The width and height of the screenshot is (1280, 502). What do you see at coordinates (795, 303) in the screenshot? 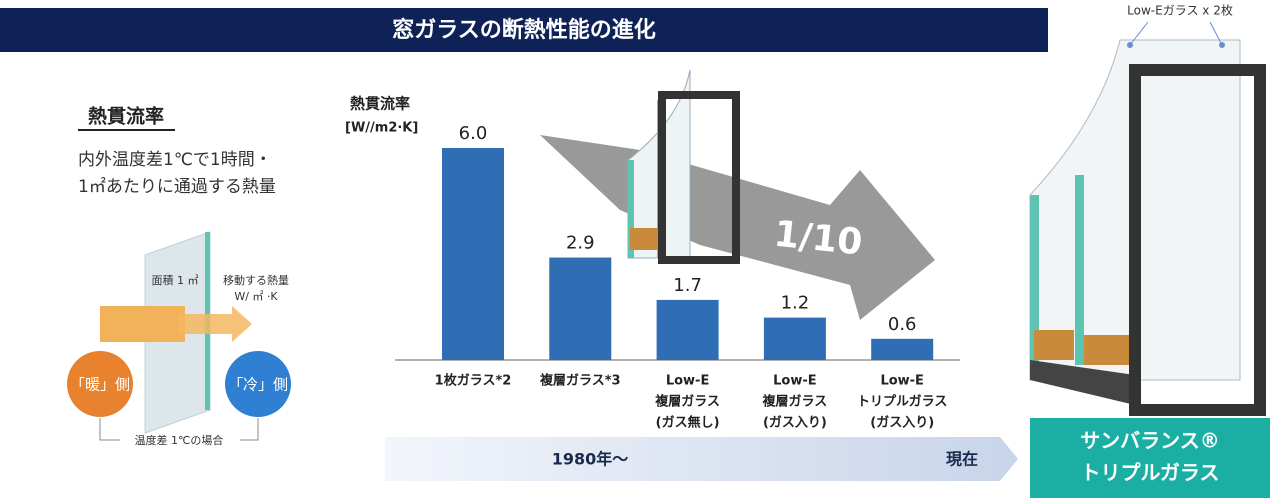
I see `value-label: 1.2` at bounding box center [795, 303].